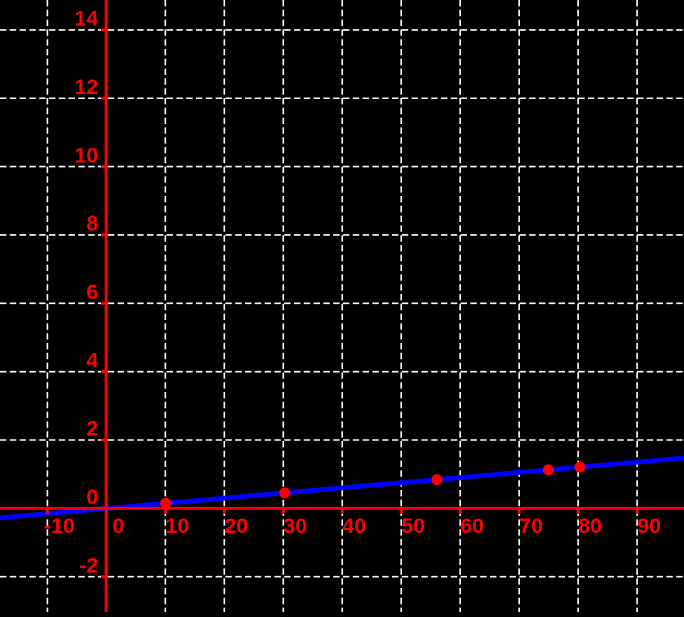 The height and width of the screenshot is (617, 684). Describe the element at coordinates (649, 526) in the screenshot. I see `svg-text: 90` at that location.